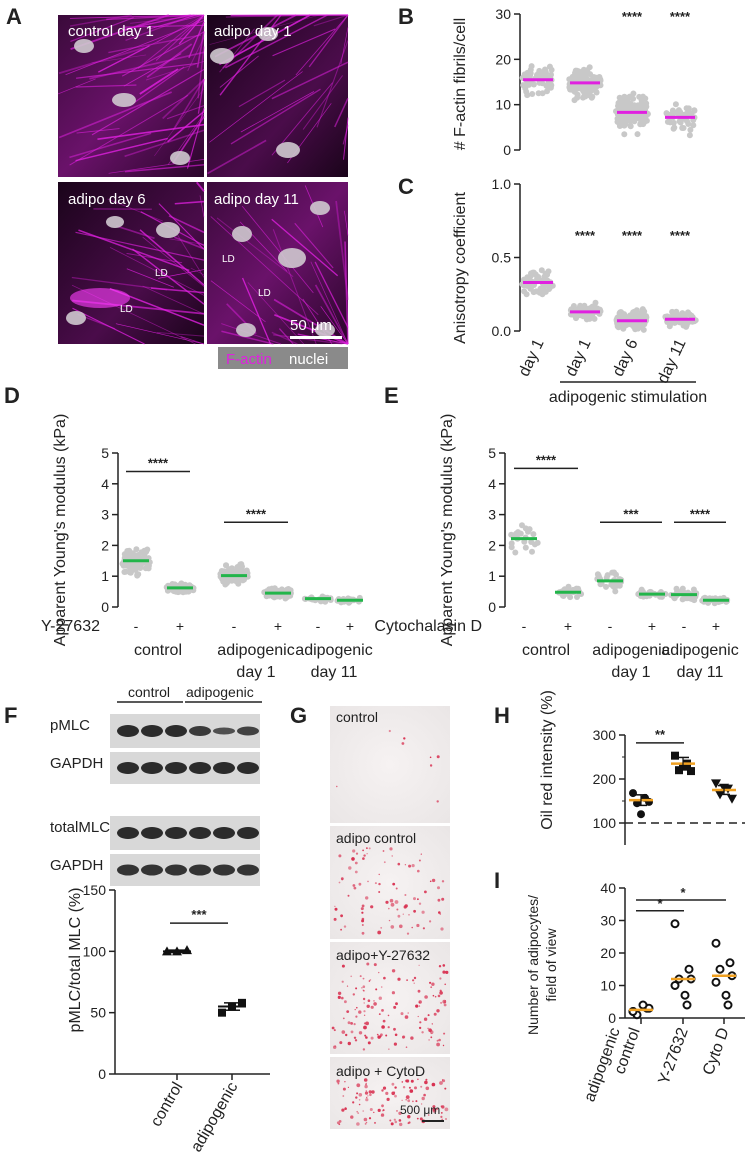 The height and width of the screenshot is (1157, 751). I want to click on e-series-2-point, so click(606, 586).